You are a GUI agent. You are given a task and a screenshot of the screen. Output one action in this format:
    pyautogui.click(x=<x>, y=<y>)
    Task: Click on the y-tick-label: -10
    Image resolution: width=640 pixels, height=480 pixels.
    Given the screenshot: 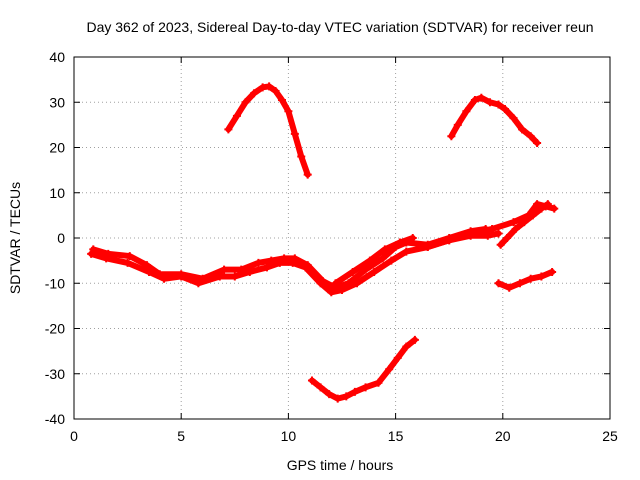 What is the action you would take?
    pyautogui.click(x=55, y=283)
    